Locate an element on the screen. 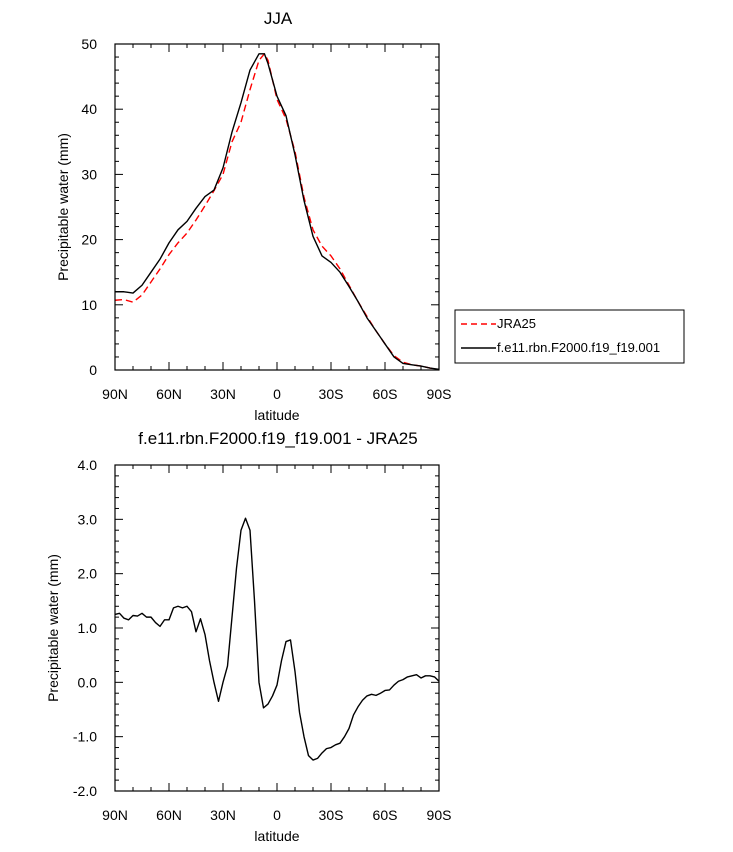  bottom-x-tick-label: 60N is located at coordinates (169, 815).